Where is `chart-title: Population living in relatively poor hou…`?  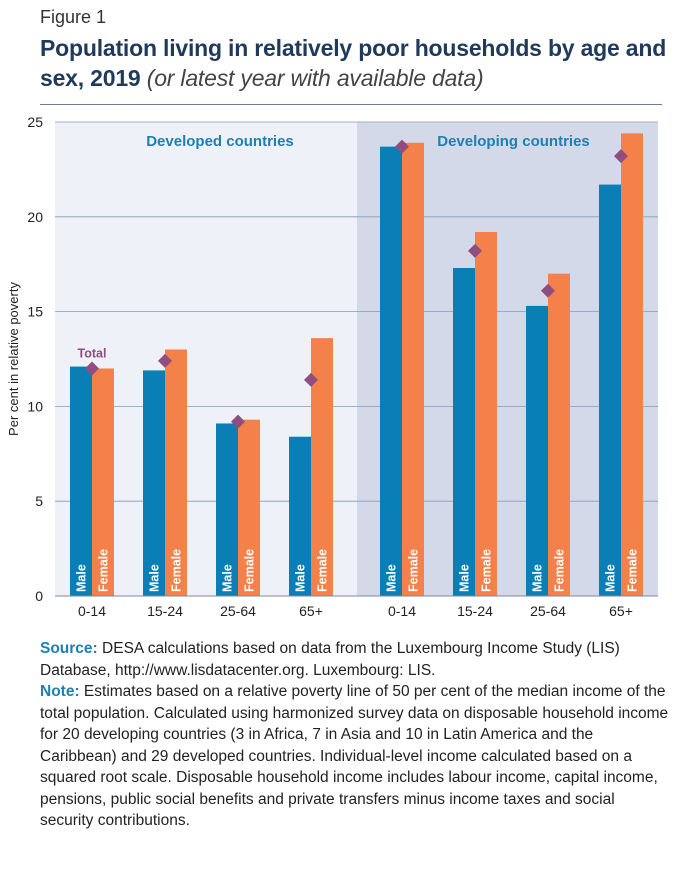
chart-title: Population living in relatively poor hou… is located at coordinates (355, 63).